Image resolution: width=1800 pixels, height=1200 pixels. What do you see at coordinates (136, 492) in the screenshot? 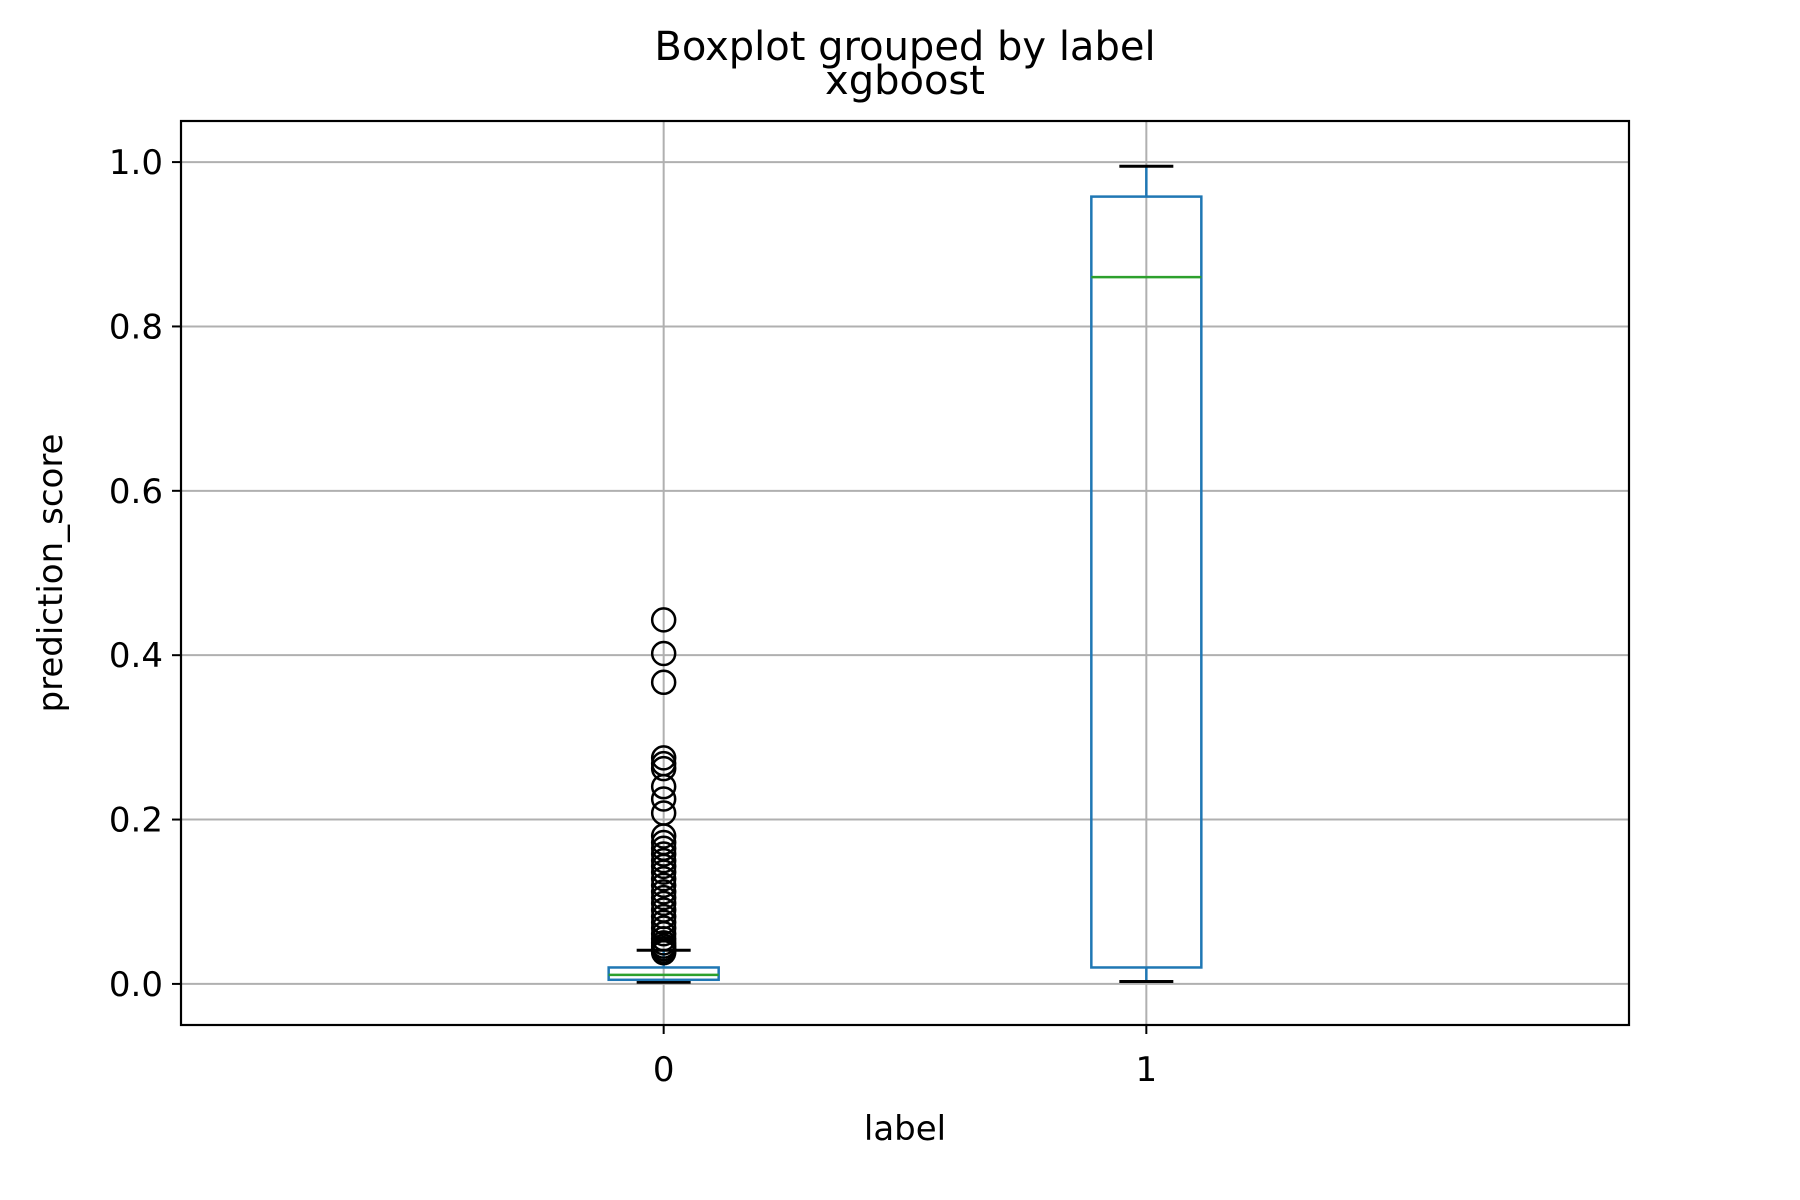
I see `y-tick-label: 0.6` at bounding box center [136, 492].